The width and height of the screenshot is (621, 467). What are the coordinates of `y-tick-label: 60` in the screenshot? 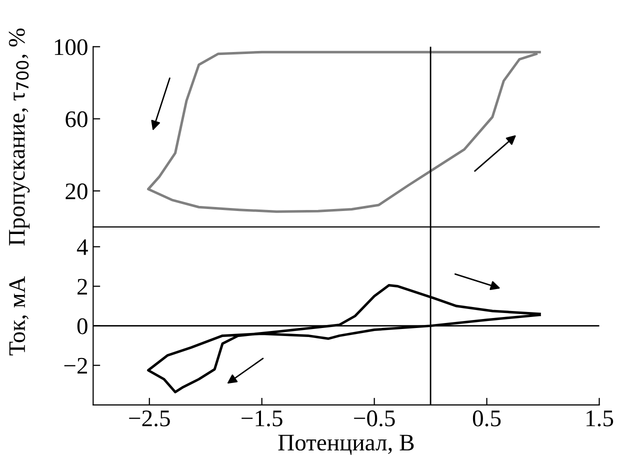 It's located at (77, 119).